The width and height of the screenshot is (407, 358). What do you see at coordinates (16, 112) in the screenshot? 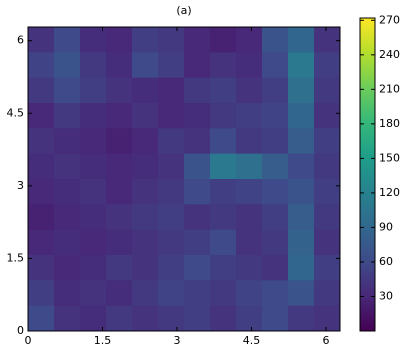
I see `y-tick-label: 4.5` at bounding box center [16, 112].